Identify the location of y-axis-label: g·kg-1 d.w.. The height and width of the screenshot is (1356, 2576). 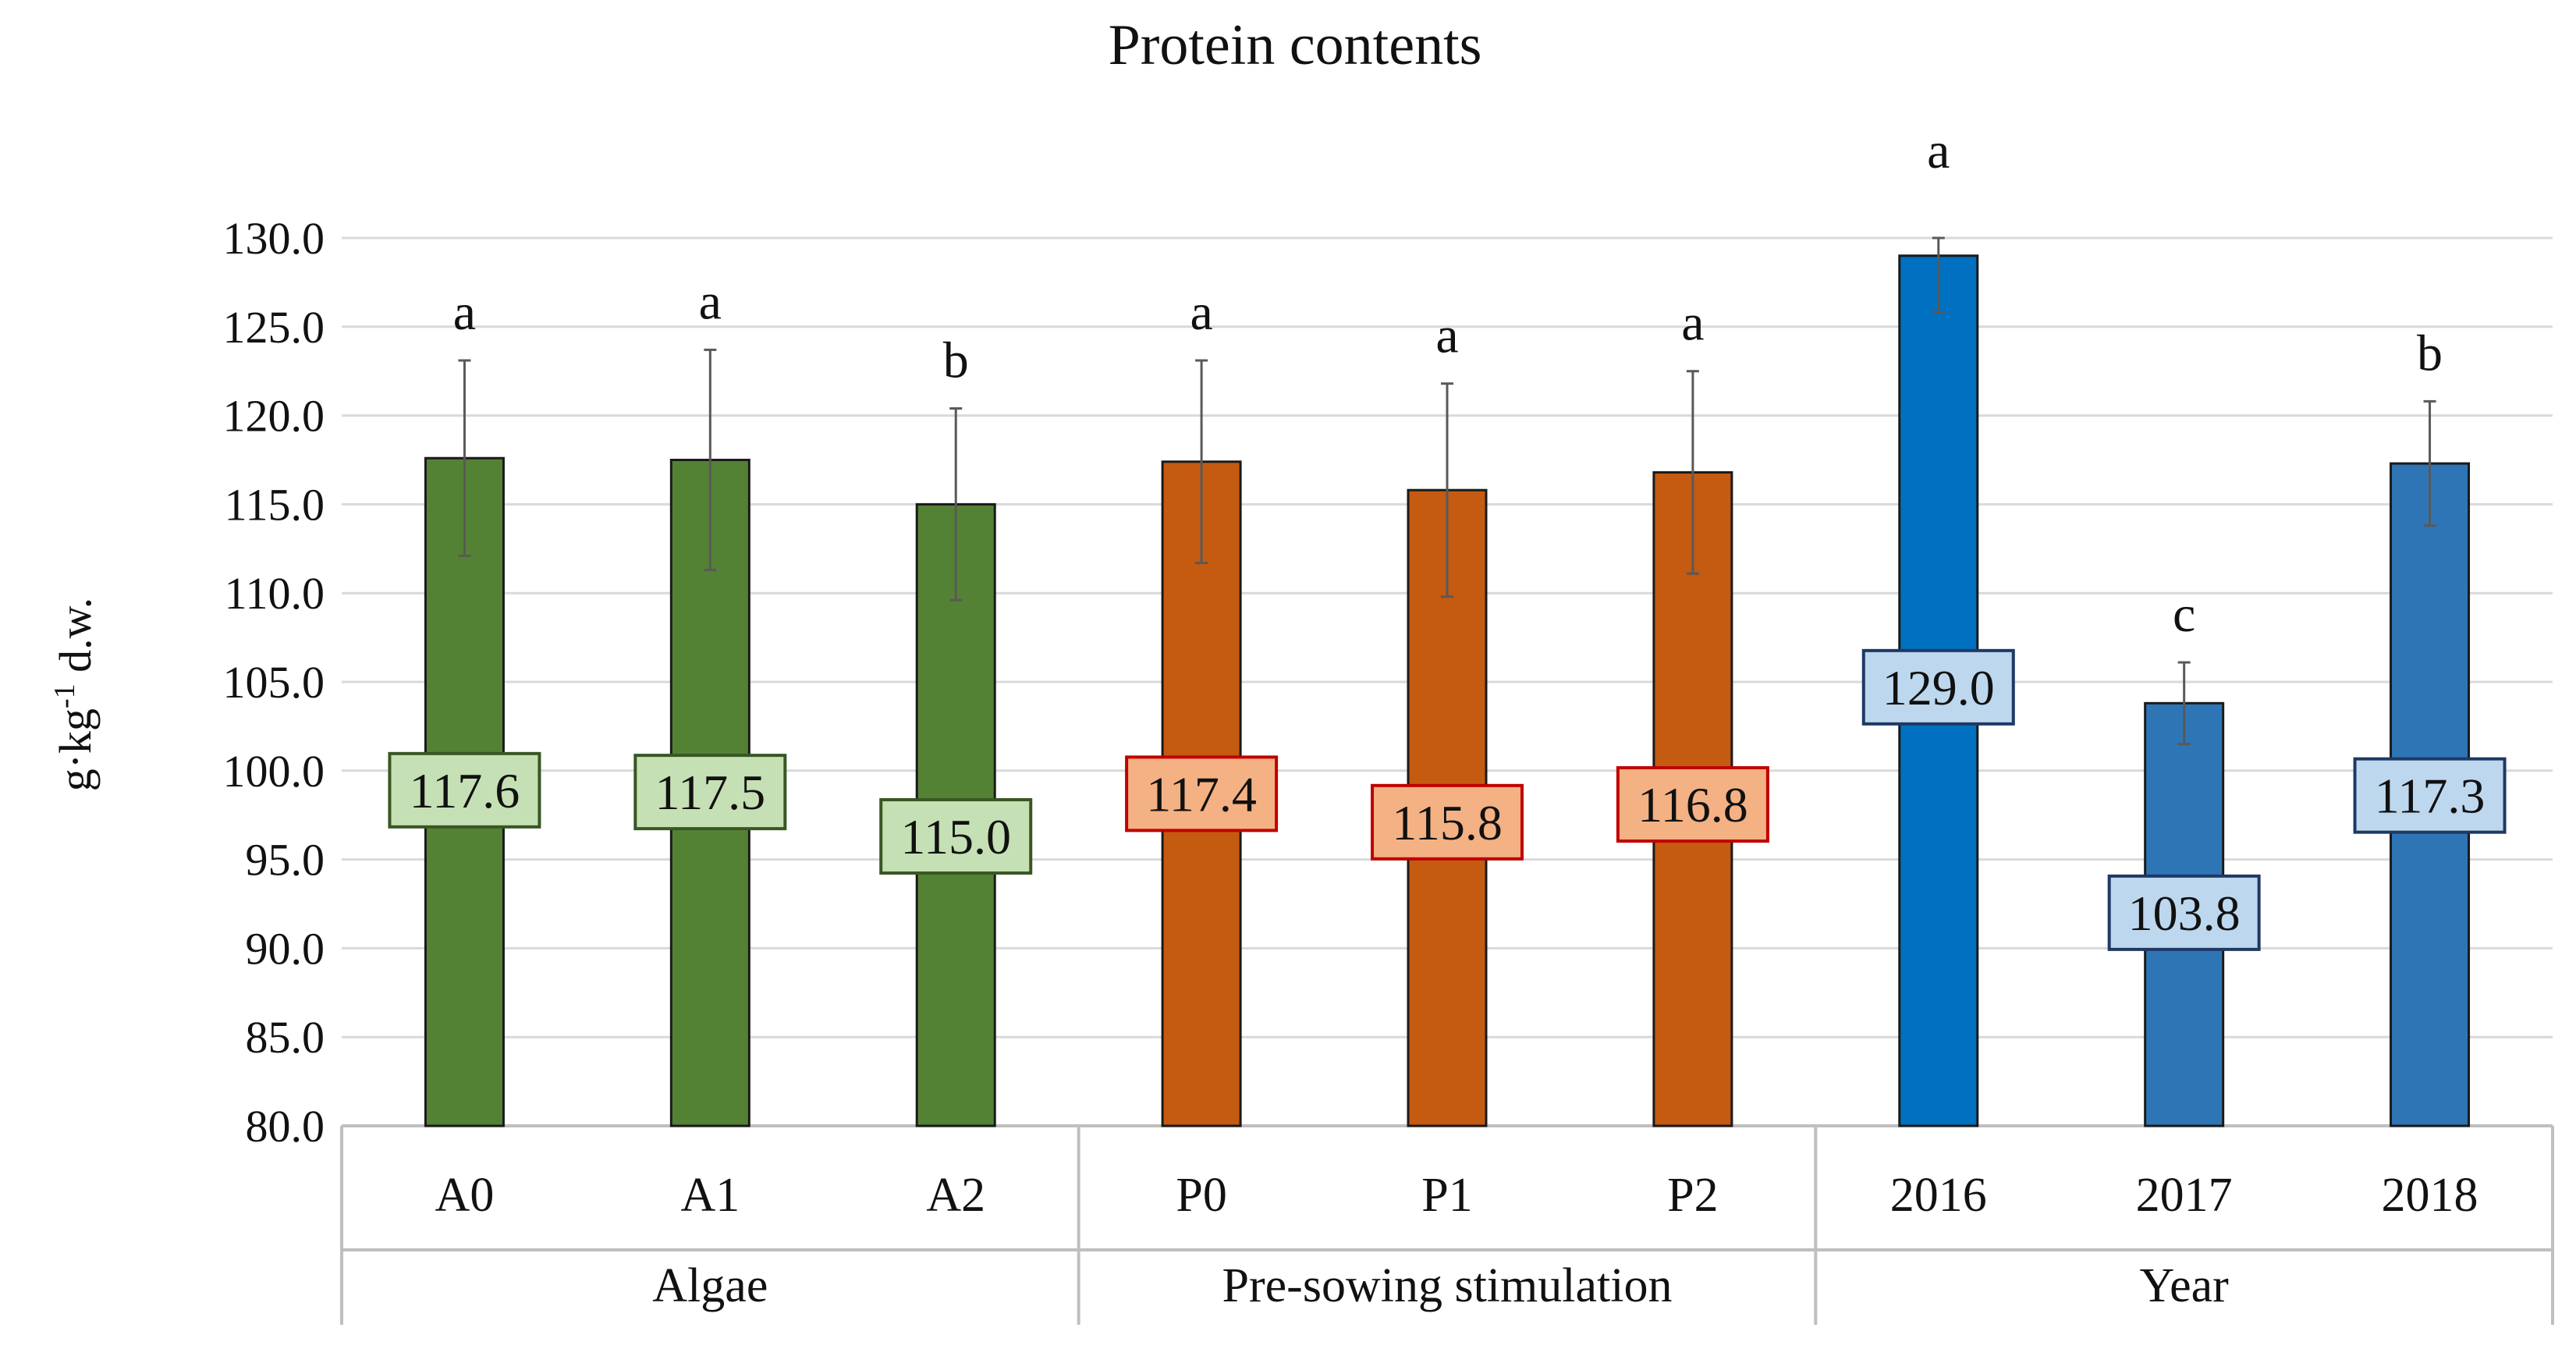
(74, 695).